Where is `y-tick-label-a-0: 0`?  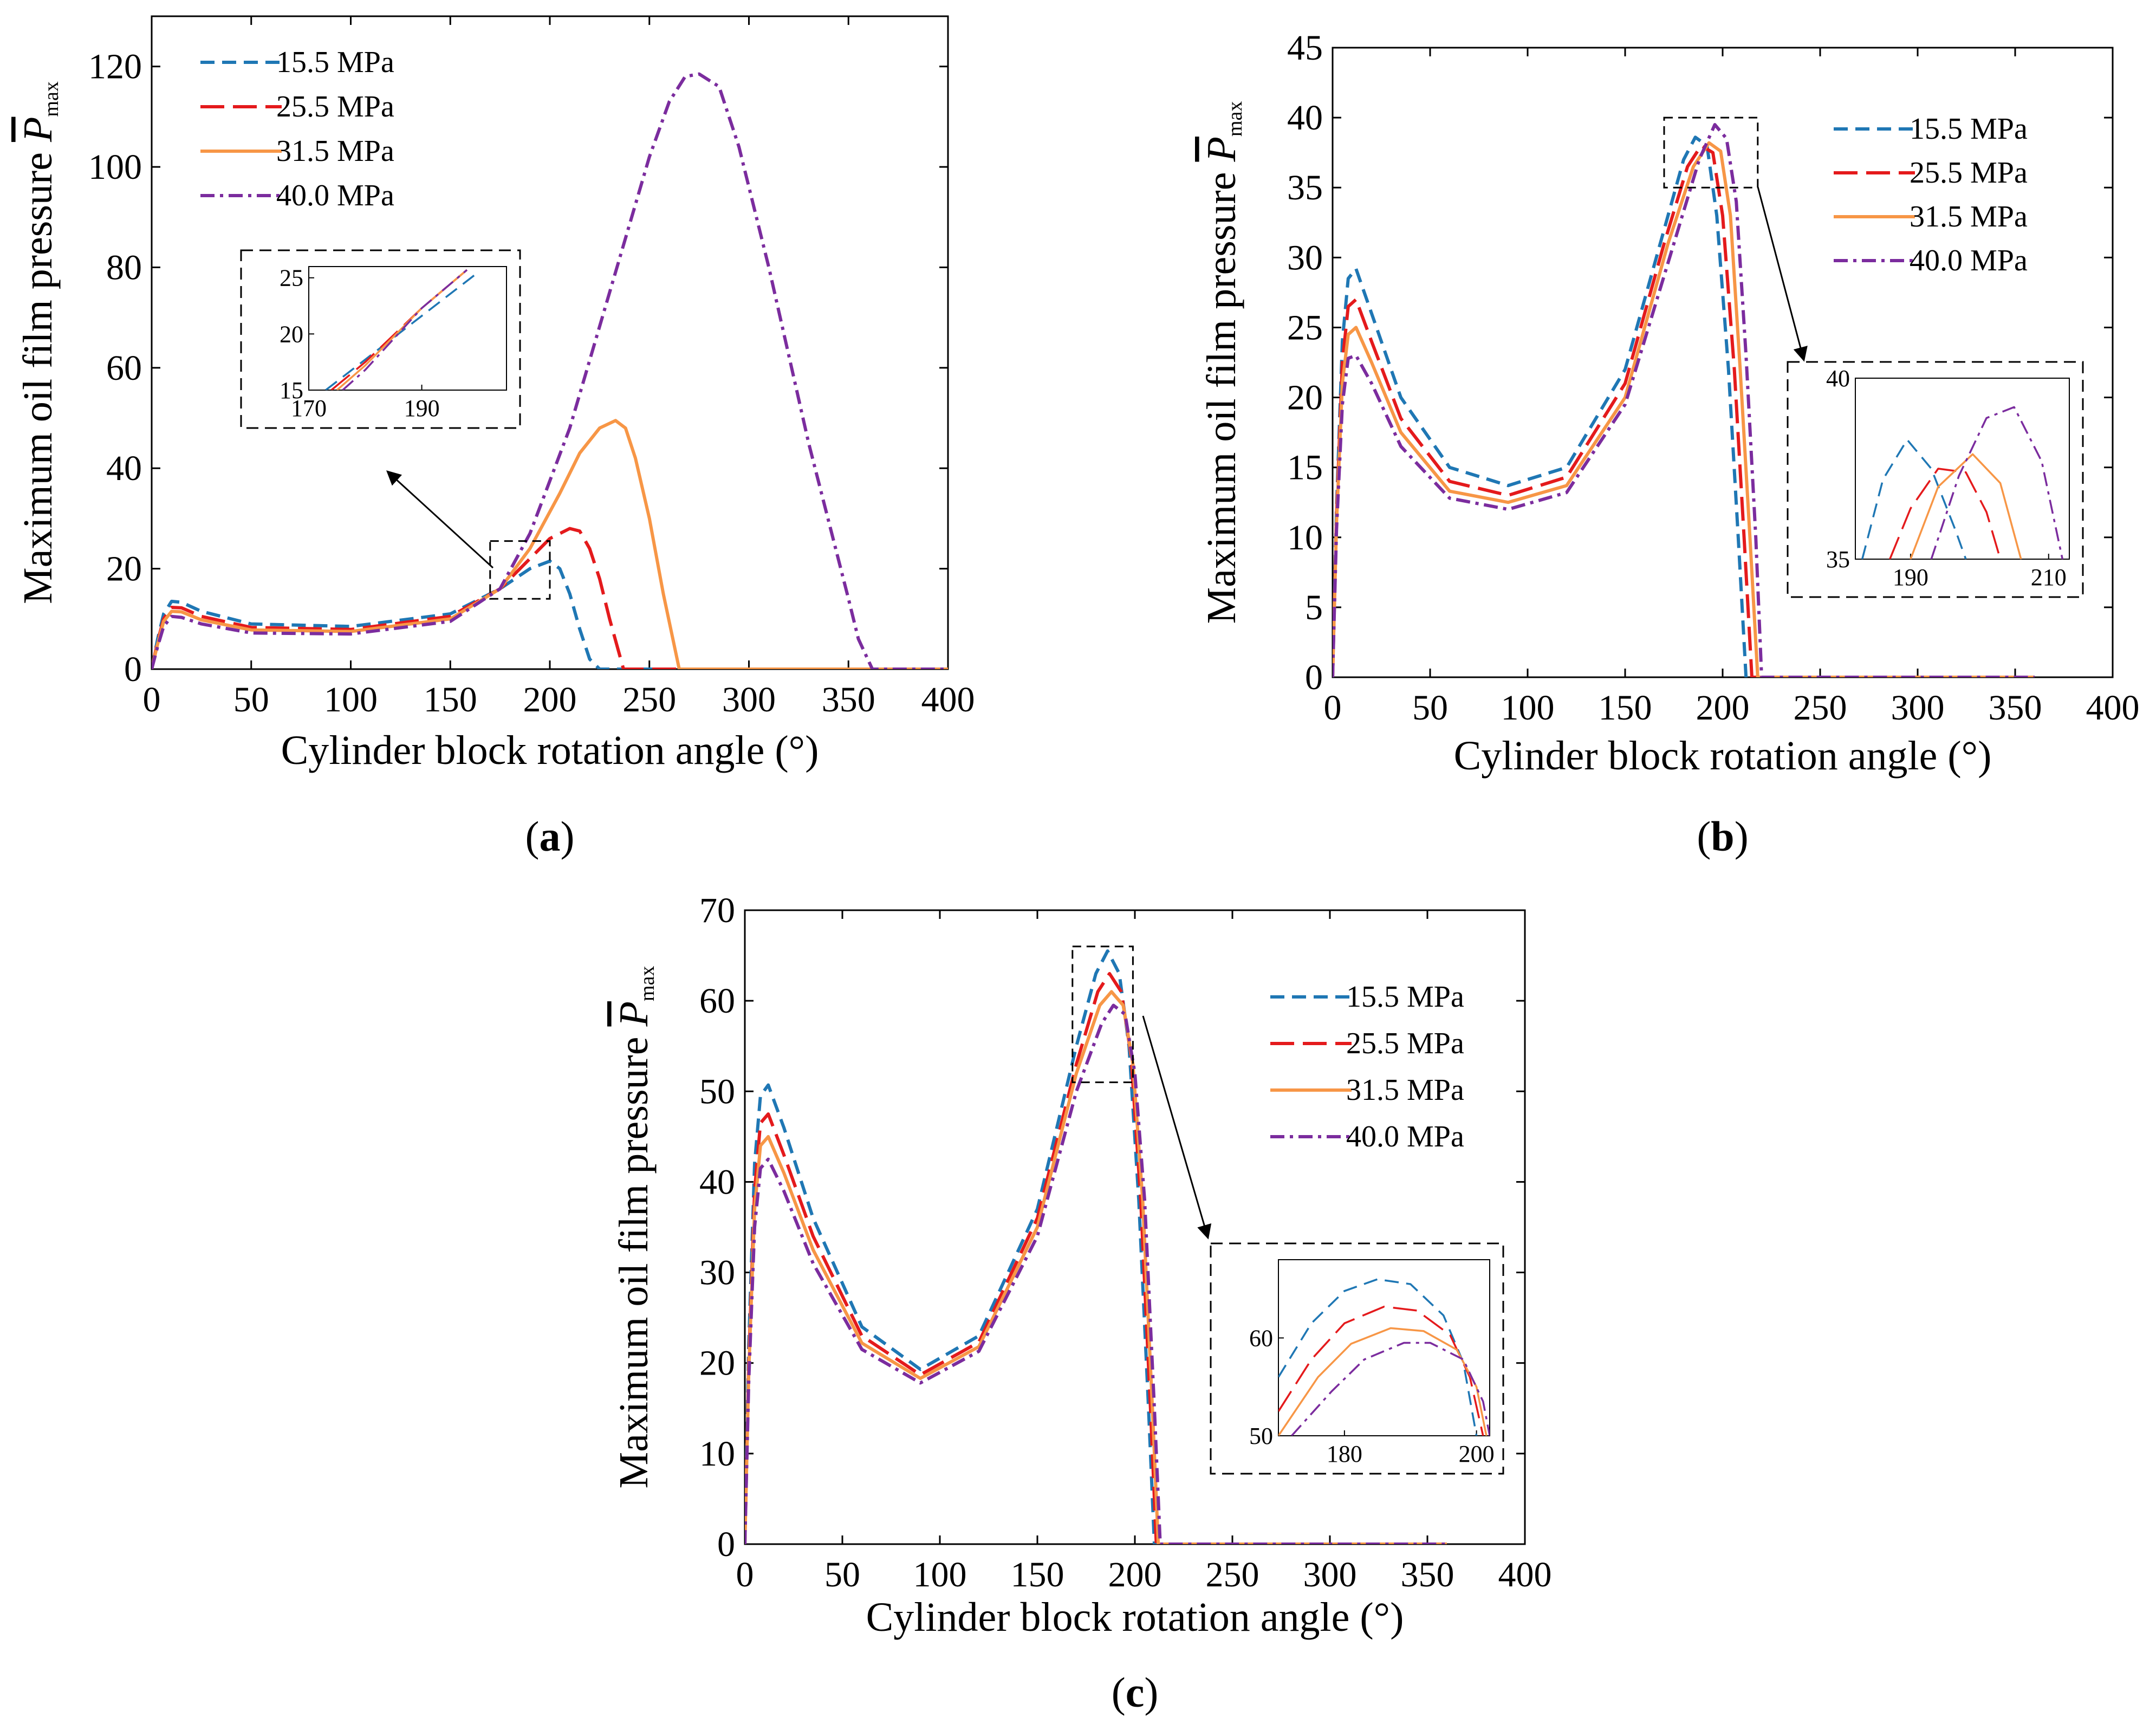 y-tick-label-a-0: 0 is located at coordinates (133, 669).